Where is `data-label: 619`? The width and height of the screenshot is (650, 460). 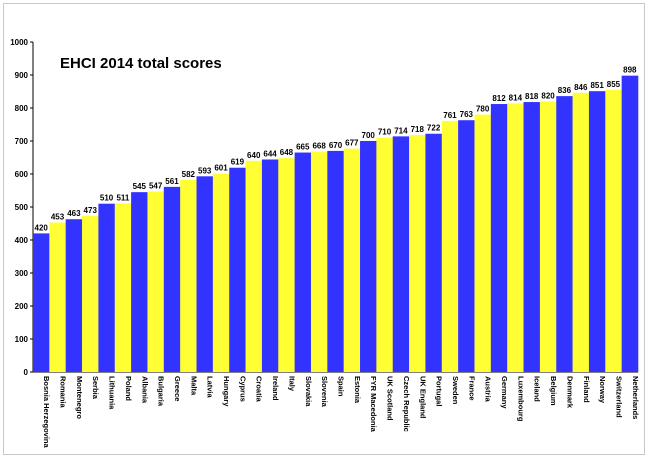 data-label: 619 is located at coordinates (238, 162).